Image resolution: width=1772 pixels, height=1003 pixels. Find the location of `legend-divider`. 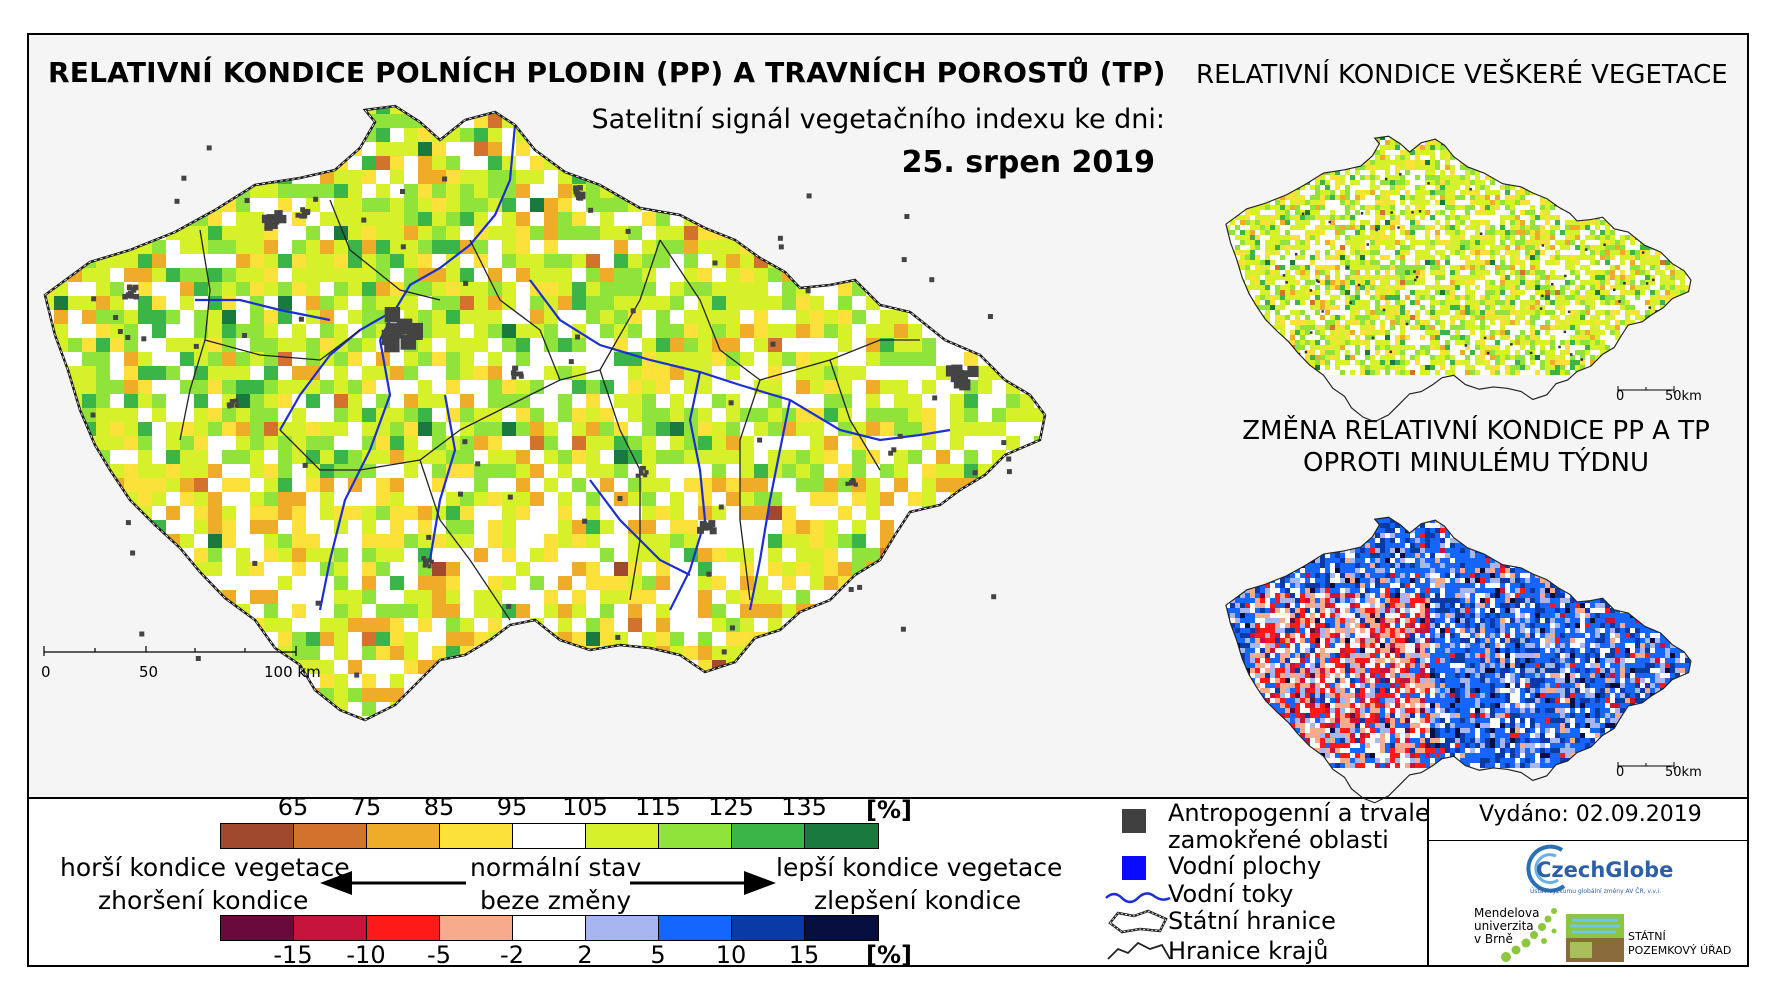

legend-divider is located at coordinates (888, 798).